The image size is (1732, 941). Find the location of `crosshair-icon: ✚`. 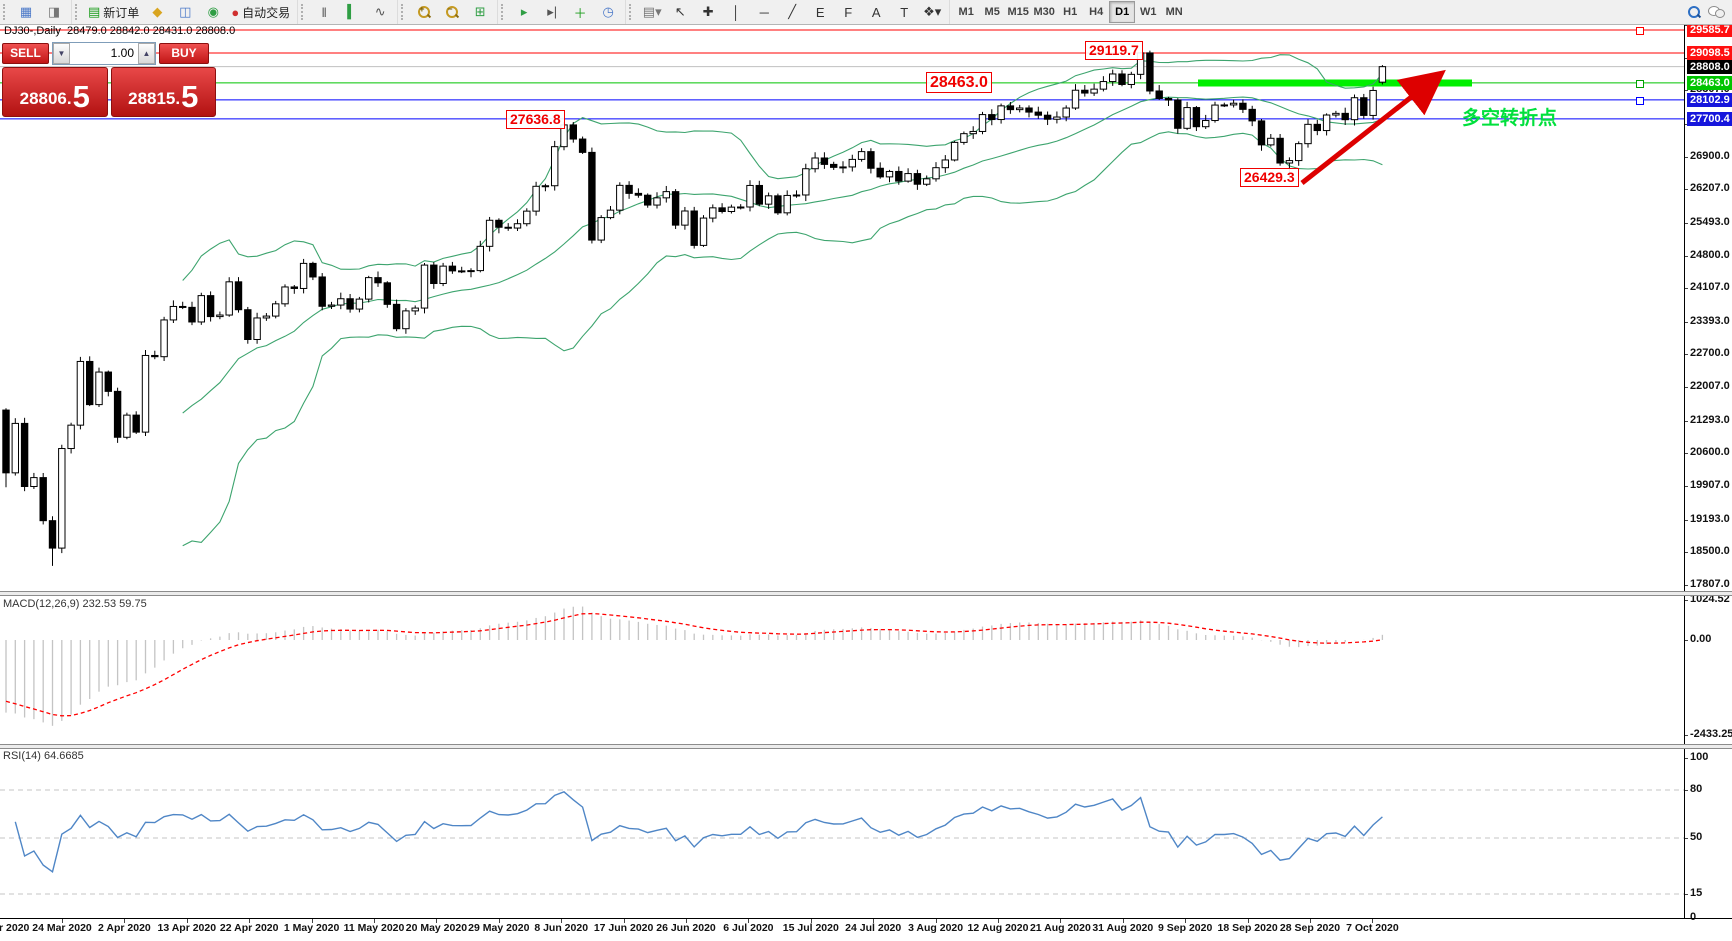

crosshair-icon: ✚ is located at coordinates (708, 12).